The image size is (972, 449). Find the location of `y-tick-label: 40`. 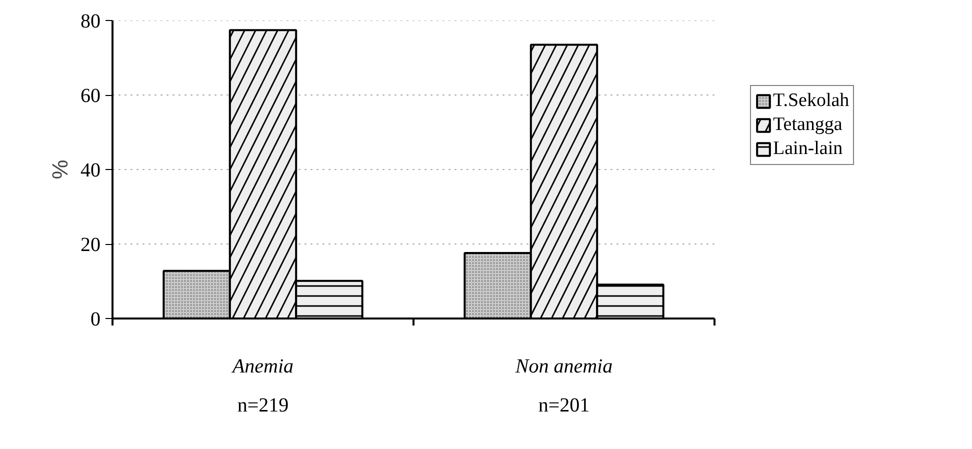

y-tick-label: 40 is located at coordinates (90, 171).